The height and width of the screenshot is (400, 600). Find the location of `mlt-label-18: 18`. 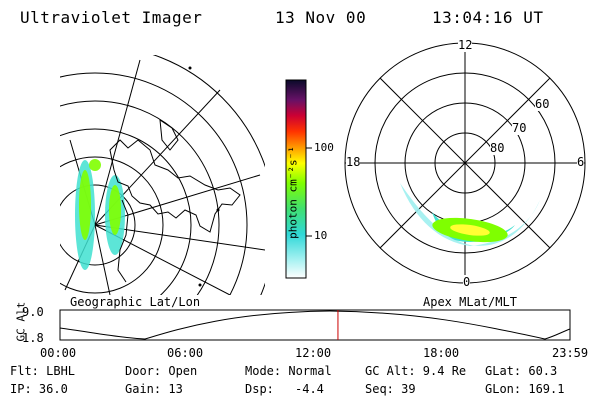

mlt-label-18: 18 is located at coordinates (353, 162).